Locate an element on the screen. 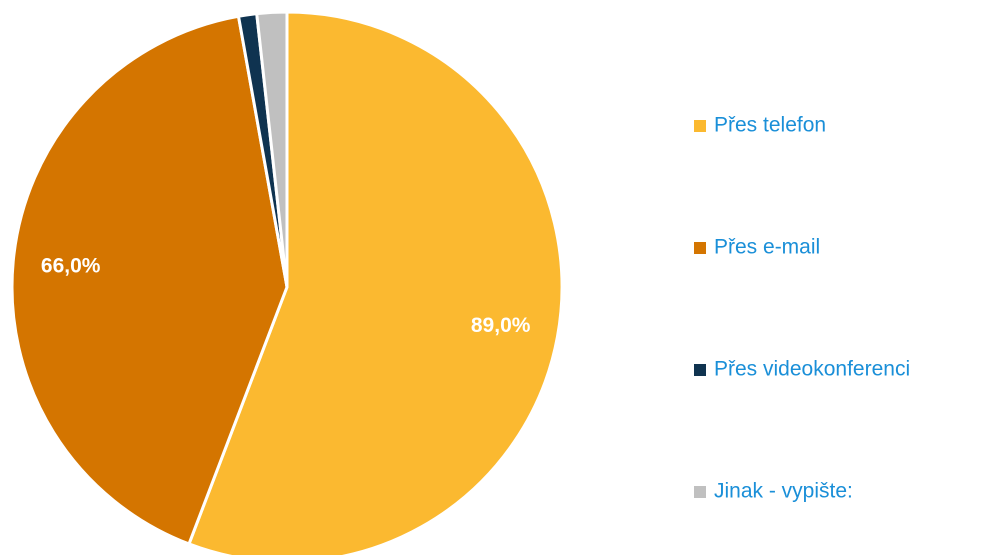 The width and height of the screenshot is (992, 555). legend-label: Přes videokonferenci is located at coordinates (812, 369).